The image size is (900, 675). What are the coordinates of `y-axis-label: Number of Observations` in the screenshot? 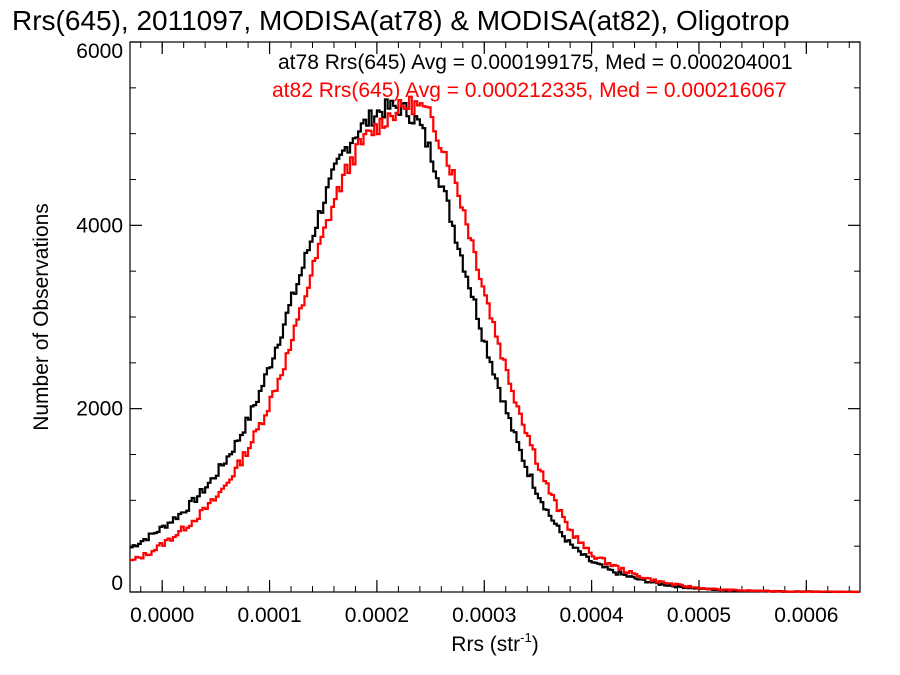 It's located at (41, 317).